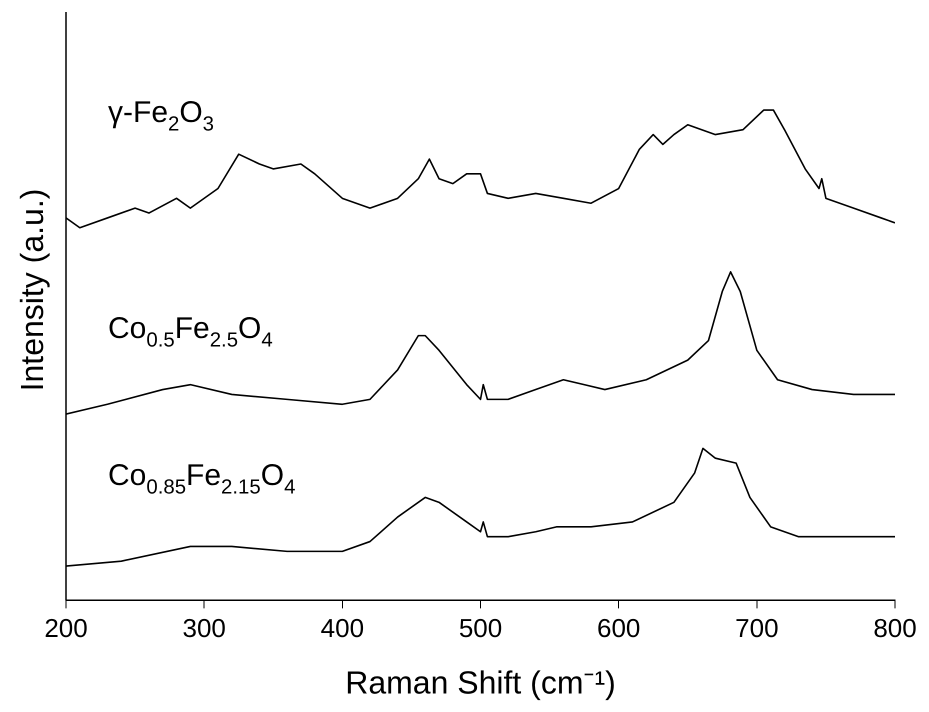 This screenshot has height=712, width=929. Describe the element at coordinates (757, 628) in the screenshot. I see `x-tick-label: 700` at that location.